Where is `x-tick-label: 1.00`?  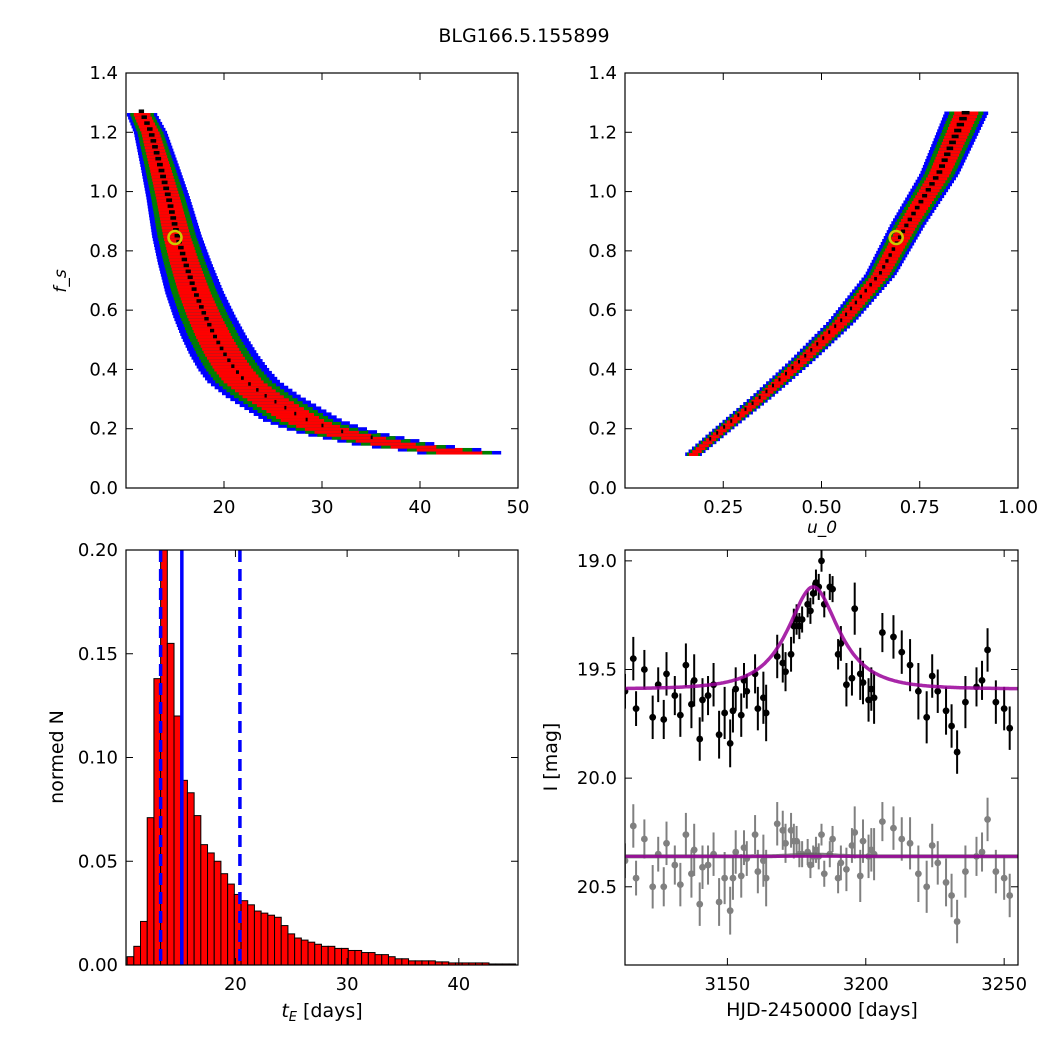 x-tick-label: 1.00 is located at coordinates (1018, 507).